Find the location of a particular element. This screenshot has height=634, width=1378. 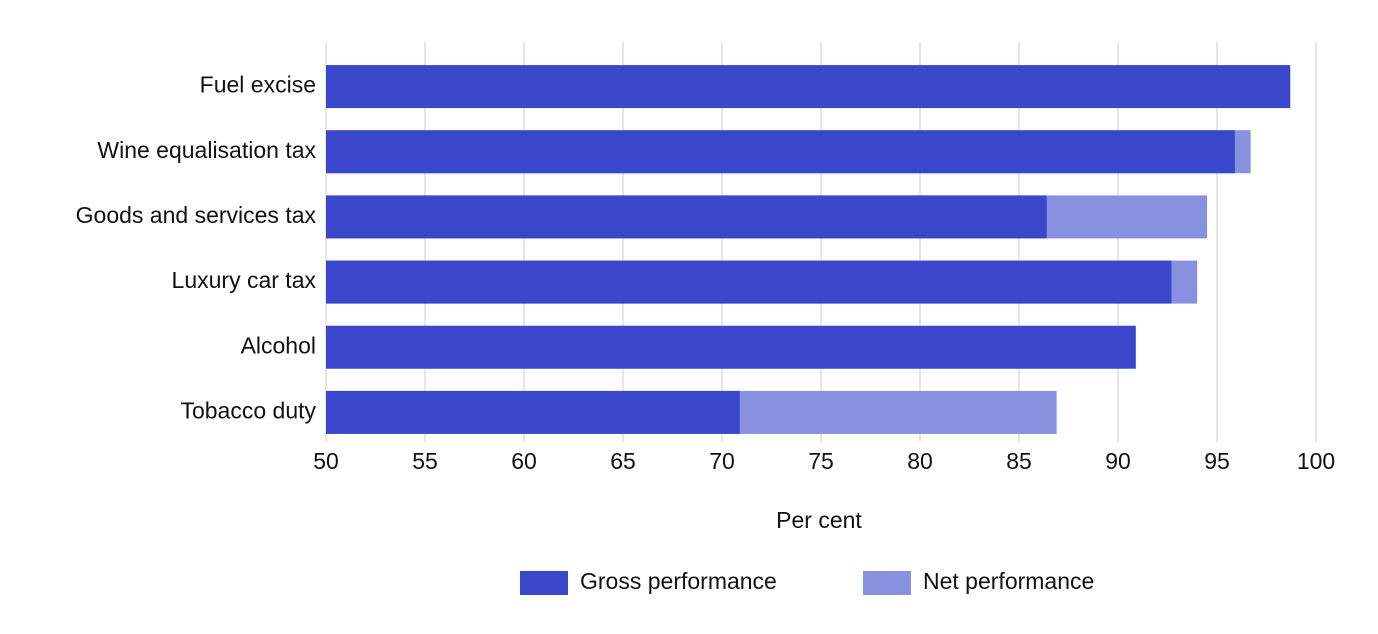

x-tick-label: 90 is located at coordinates (1118, 461).